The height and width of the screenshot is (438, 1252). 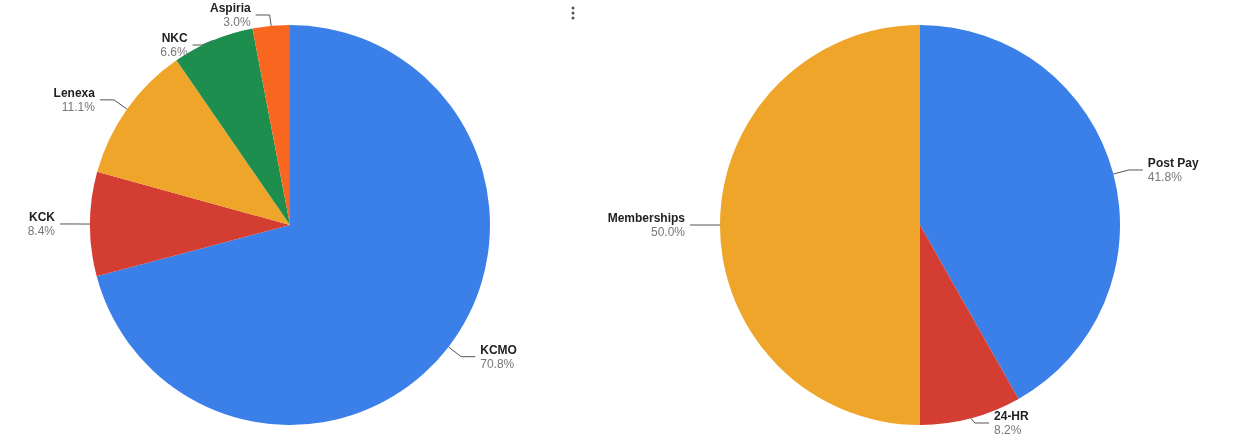 I want to click on slice-label: Post Pay, so click(x=1173, y=162).